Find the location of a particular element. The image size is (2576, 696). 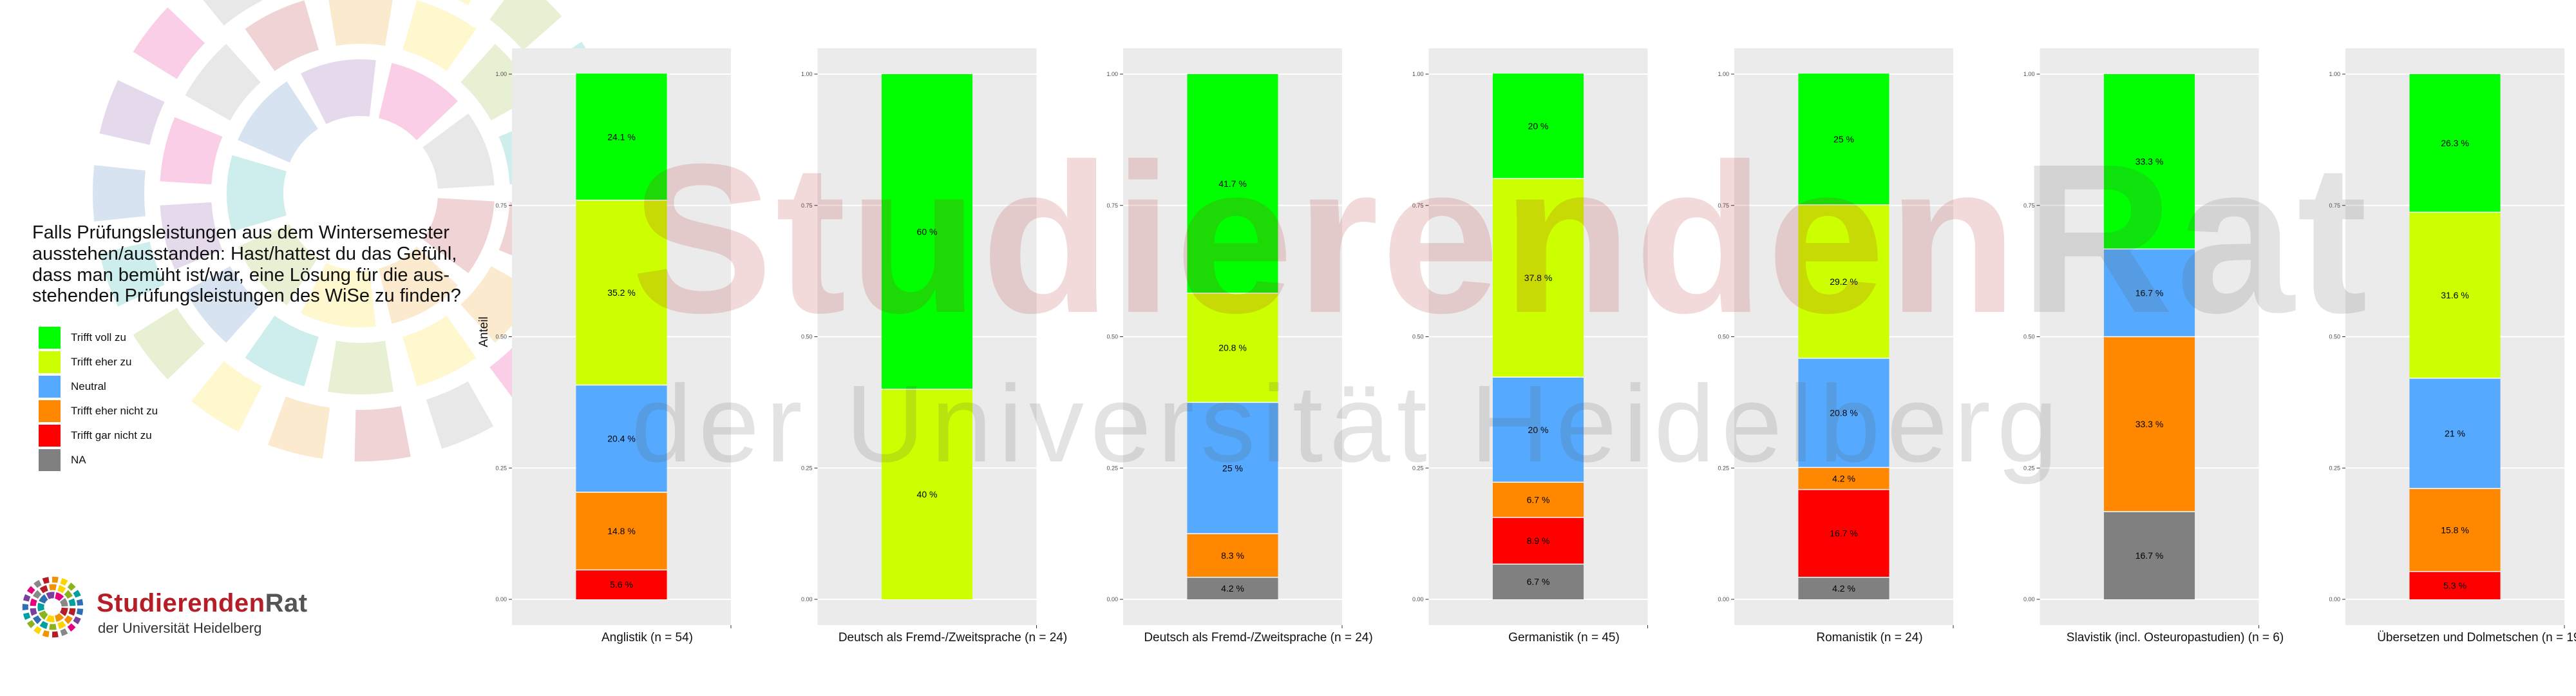

bar-value-label: 6.7 % is located at coordinates (1539, 500).